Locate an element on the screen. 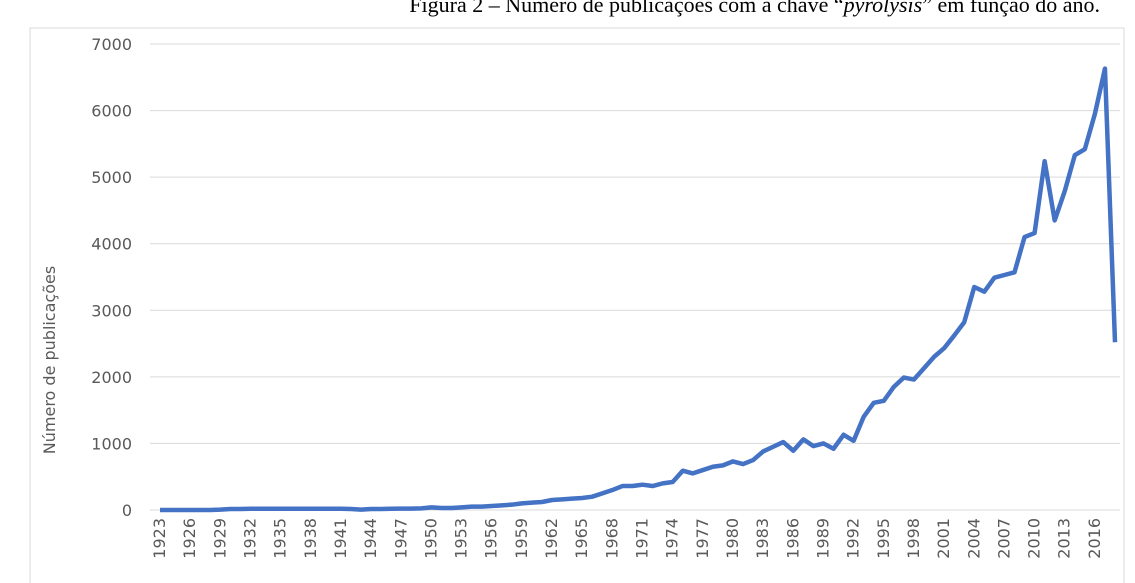 The height and width of the screenshot is (583, 1135). x-tick-label: 2007 is located at coordinates (1003, 538).